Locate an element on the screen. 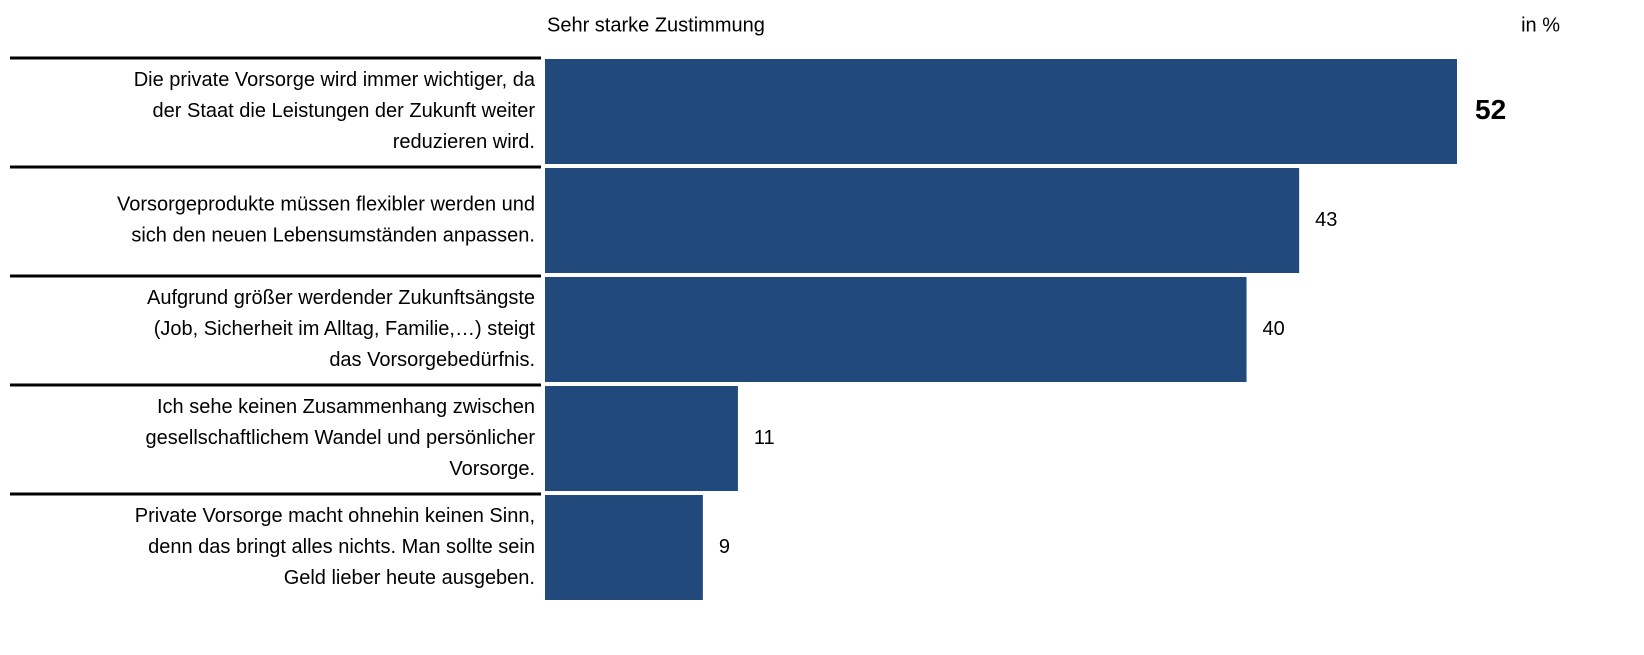 The height and width of the screenshot is (655, 1644). category-label: sich den neuen Lebensumständen anpassen. is located at coordinates (333, 235).